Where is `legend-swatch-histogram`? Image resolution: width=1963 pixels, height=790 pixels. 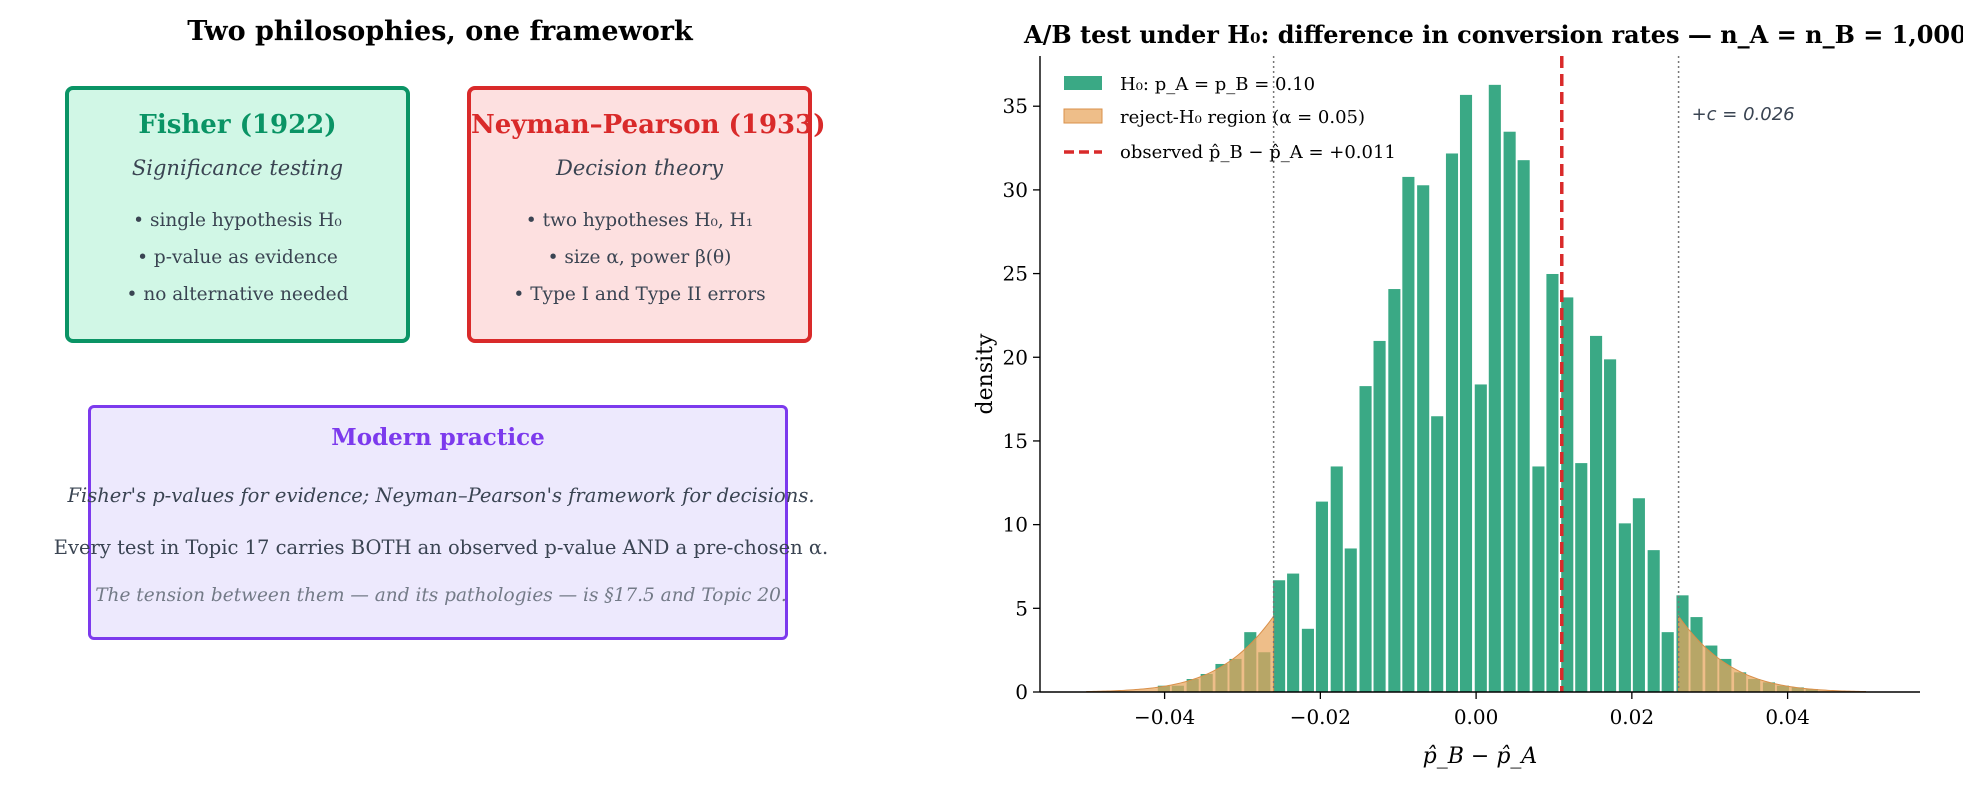 legend-swatch-histogram is located at coordinates (1083, 83).